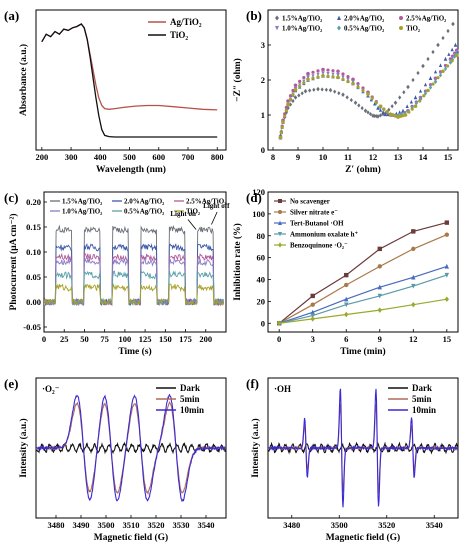 The image size is (466, 550). What do you see at coordinates (339, 525) in the screenshot?
I see `x-tick-label: 3500` at bounding box center [339, 525].